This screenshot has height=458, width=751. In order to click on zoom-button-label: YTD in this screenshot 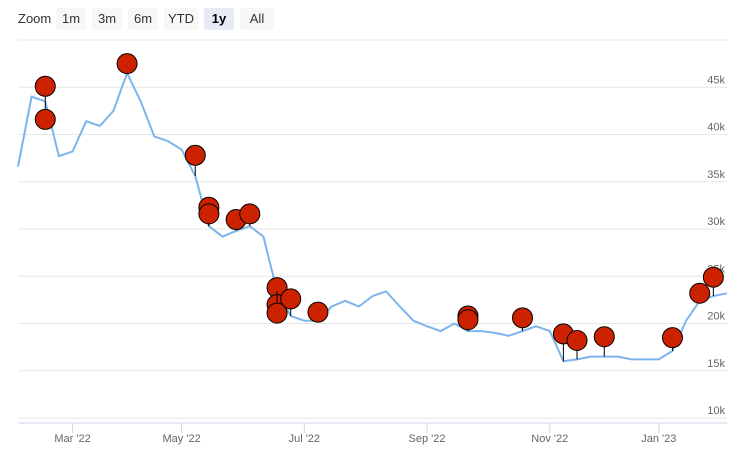, I will do `click(181, 18)`.